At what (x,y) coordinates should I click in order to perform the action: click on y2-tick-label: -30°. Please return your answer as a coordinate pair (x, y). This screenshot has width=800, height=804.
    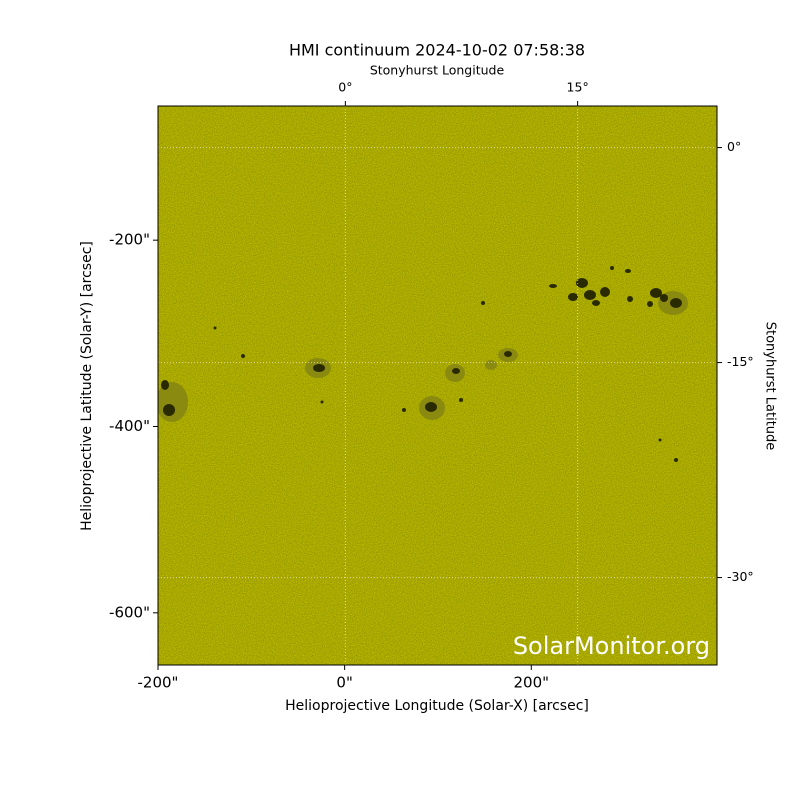
    Looking at the image, I should click on (740, 576).